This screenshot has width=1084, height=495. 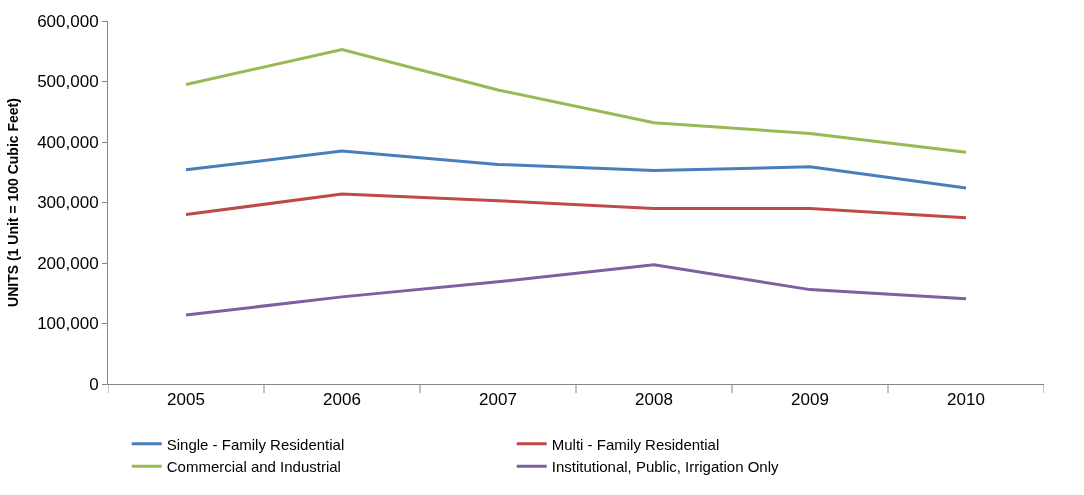 What do you see at coordinates (654, 400) in the screenshot?
I see `x-tick-label: 2008` at bounding box center [654, 400].